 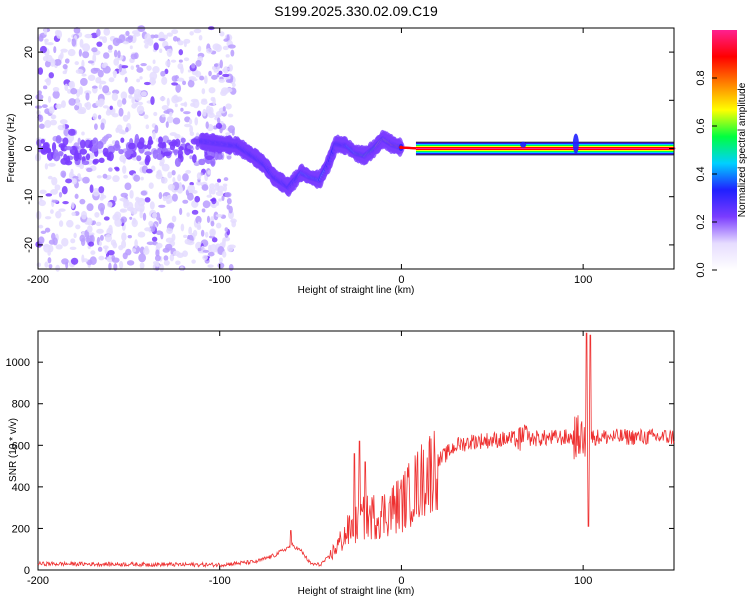 I want to click on y-tick-label: 1000, so click(x=18, y=363).